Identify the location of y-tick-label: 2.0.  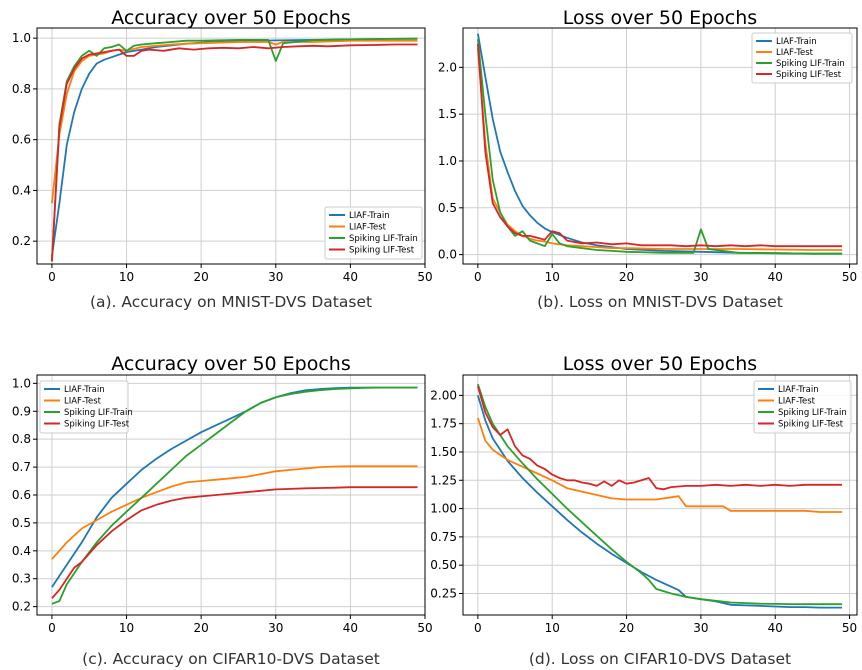
(447, 67).